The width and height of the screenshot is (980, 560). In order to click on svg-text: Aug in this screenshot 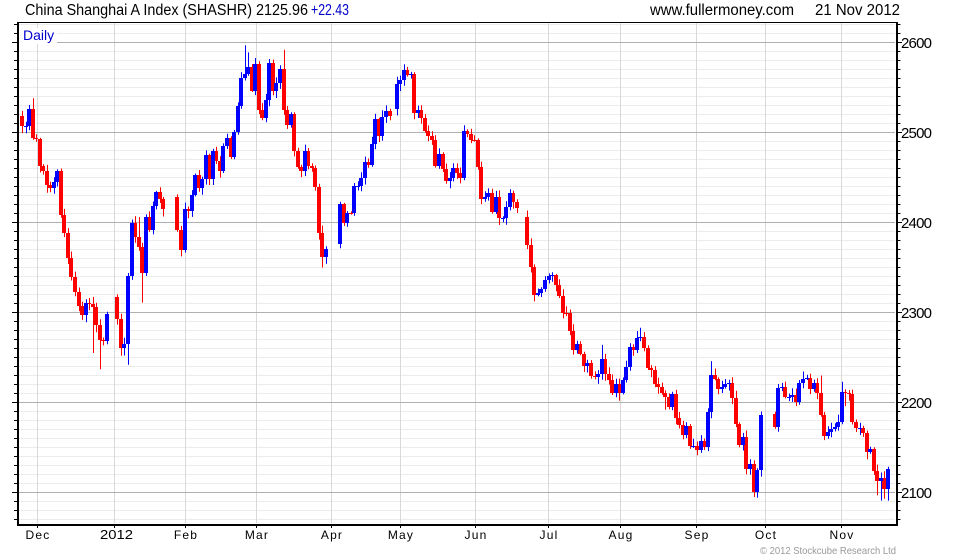, I will do `click(621, 535)`.